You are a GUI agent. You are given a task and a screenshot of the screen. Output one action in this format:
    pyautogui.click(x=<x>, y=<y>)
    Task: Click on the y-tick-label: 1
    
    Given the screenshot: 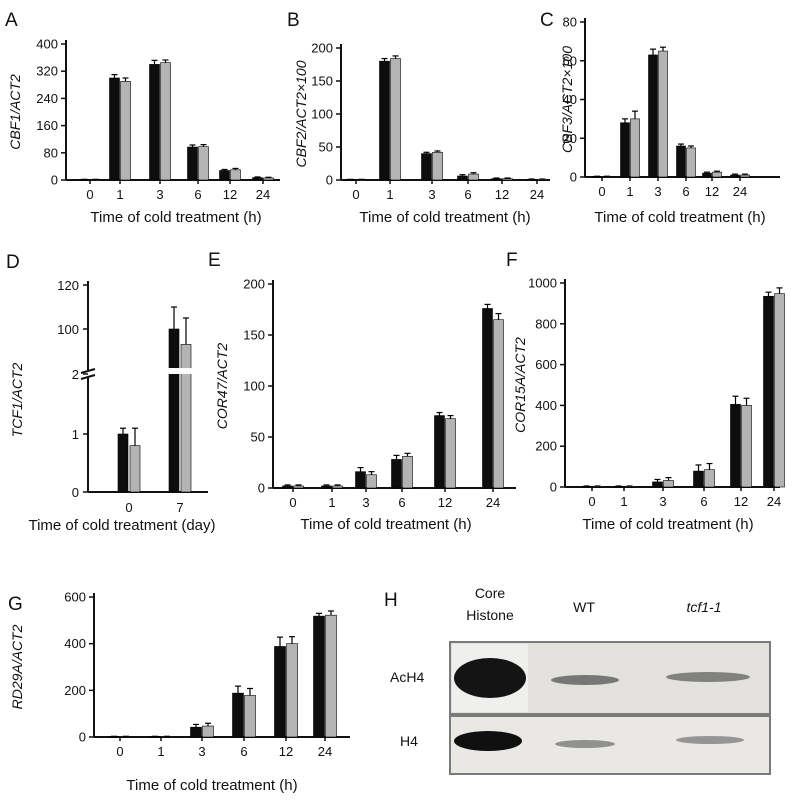 What is the action you would take?
    pyautogui.click(x=75, y=434)
    